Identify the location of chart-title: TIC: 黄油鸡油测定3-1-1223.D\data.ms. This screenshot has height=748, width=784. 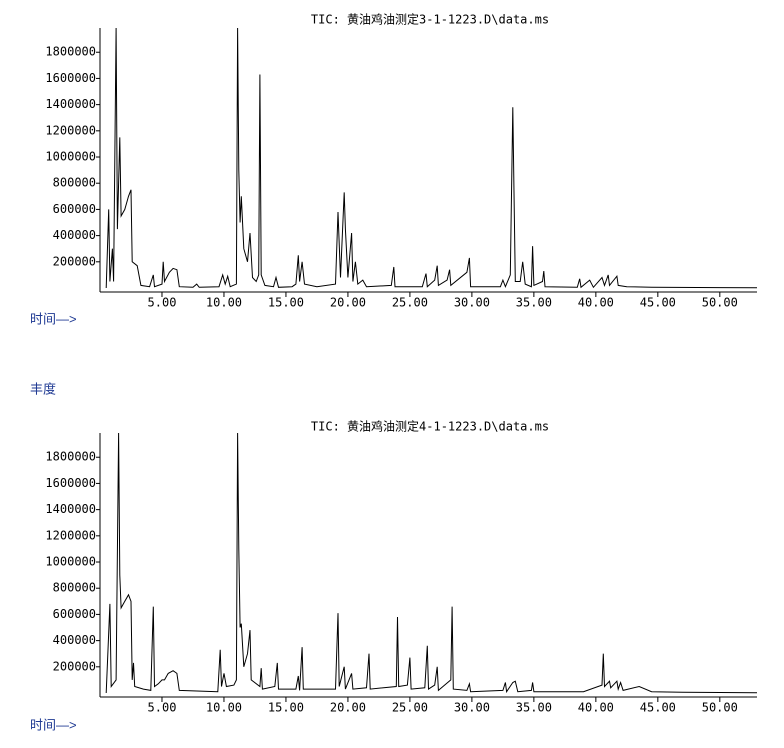
(430, 19).